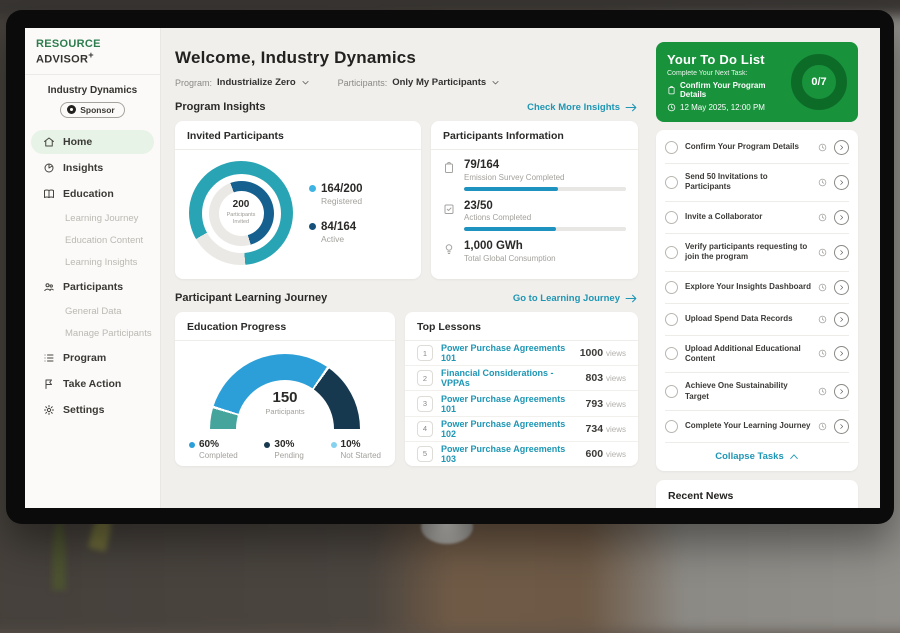 The width and height of the screenshot is (900, 633). I want to click on sidebar-item-label: Participants, so click(93, 286).